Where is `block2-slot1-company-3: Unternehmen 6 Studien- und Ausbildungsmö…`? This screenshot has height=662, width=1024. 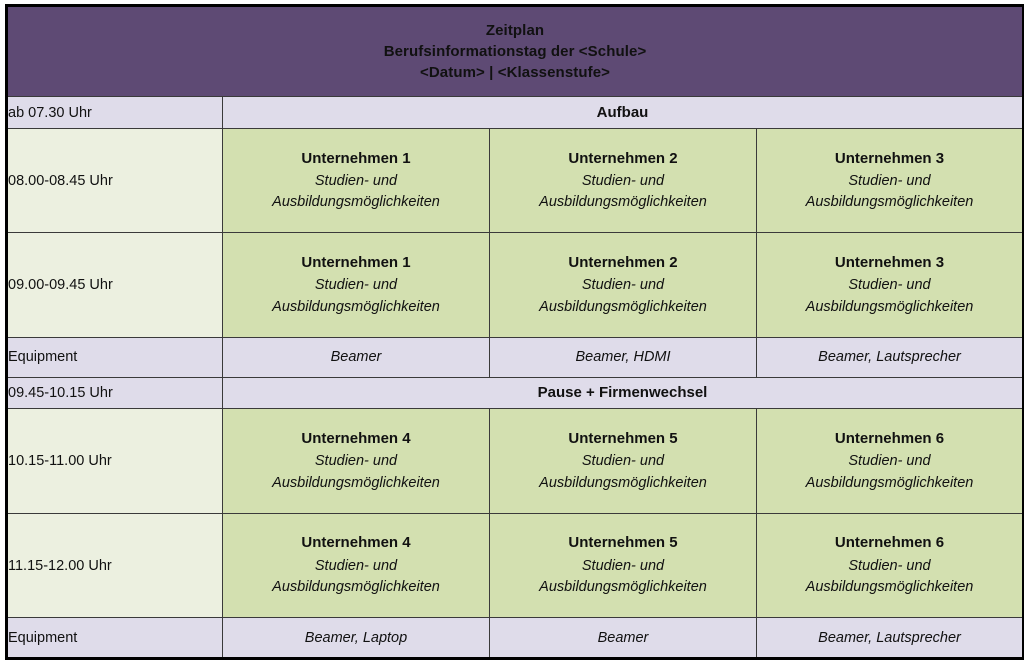
block2-slot1-company-3: Unternehmen 6 Studien- und Ausbildungsmö… is located at coordinates (889, 461).